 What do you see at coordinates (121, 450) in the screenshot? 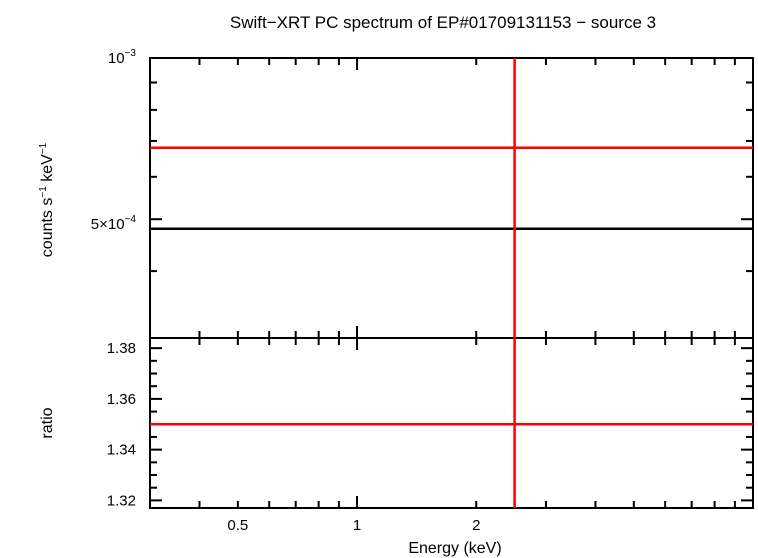
I see `ratio-ytick-label: 1.34` at bounding box center [121, 450].